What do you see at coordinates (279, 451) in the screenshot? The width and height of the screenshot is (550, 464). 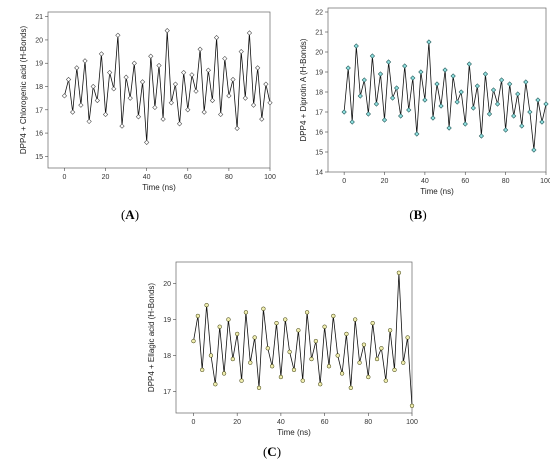 I see `panel-label-close: )` at bounding box center [279, 451].